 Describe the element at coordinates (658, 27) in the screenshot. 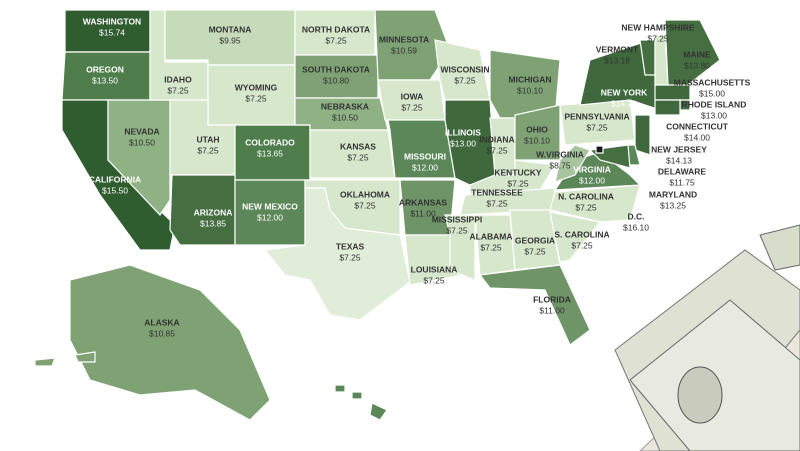

I see `state-name: NEW HAMPSHIRE` at that location.